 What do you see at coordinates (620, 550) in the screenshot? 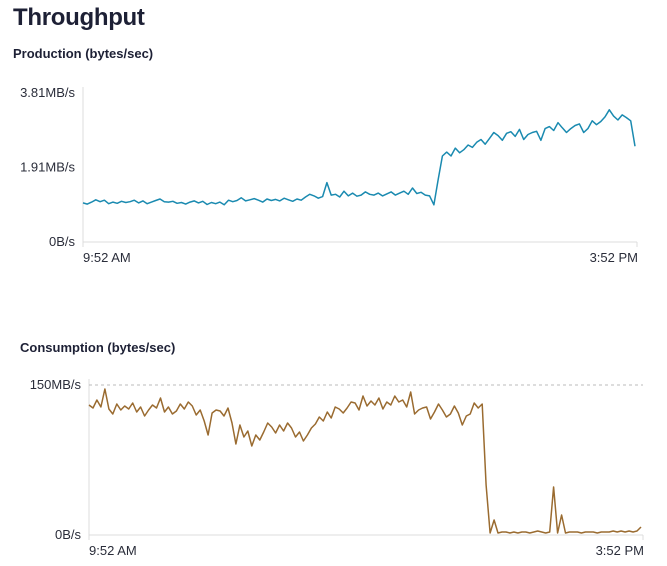
I see `consumption-x-tick-label: 3:52 PM` at bounding box center [620, 550].